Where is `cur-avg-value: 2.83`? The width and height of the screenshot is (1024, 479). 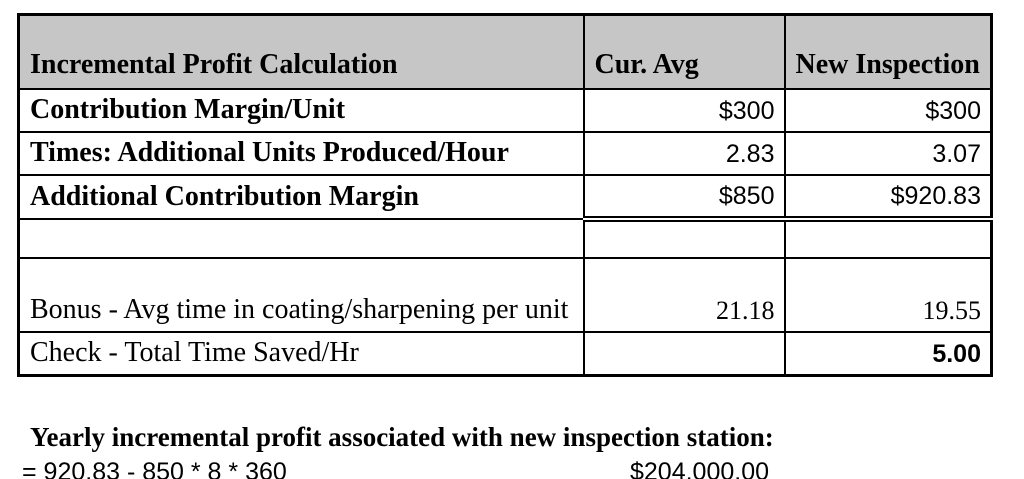
cur-avg-value: 2.83 is located at coordinates (684, 153).